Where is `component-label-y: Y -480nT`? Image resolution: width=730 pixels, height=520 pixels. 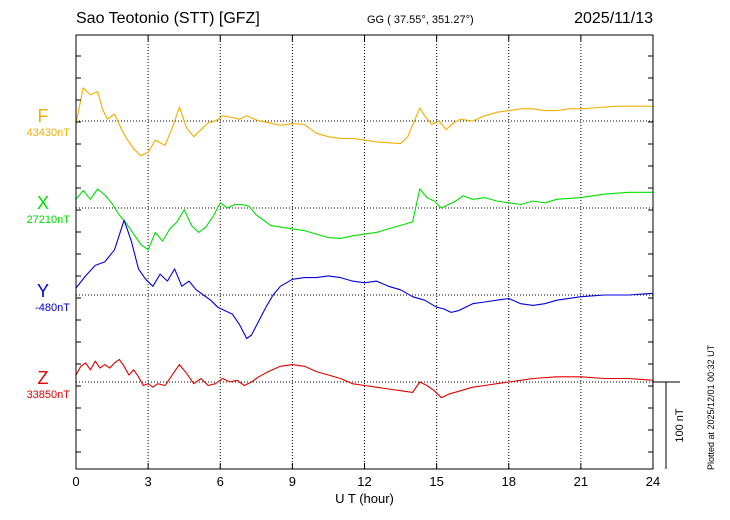
component-label-y: Y -480nT is located at coordinates (43, 297).